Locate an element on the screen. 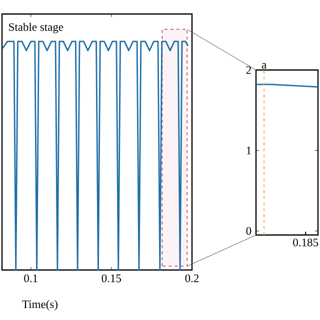  text: 0.185 is located at coordinates (305, 242).